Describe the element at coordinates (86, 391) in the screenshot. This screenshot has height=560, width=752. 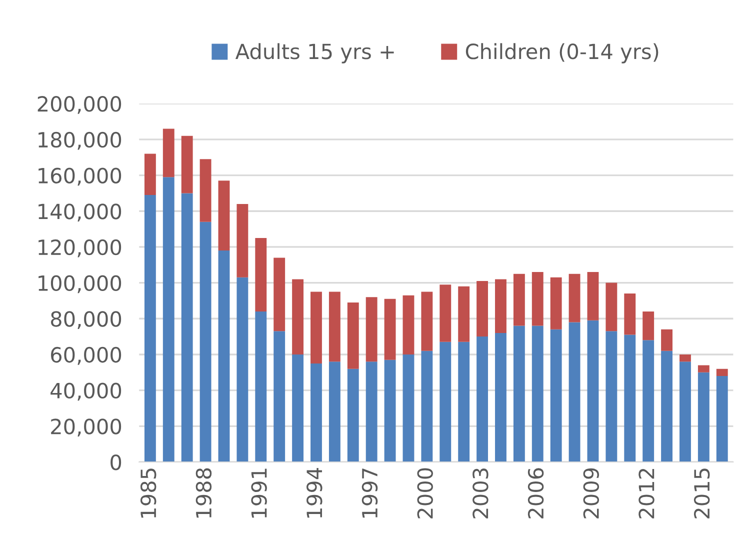
I see `y-tick-label: 40,000` at that location.